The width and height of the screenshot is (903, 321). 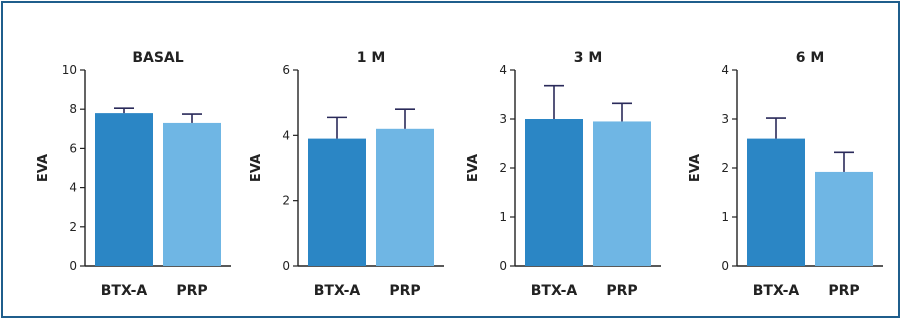 What do you see at coordinates (725, 266) in the screenshot?
I see `chart-3-ytick-label: 0` at bounding box center [725, 266].